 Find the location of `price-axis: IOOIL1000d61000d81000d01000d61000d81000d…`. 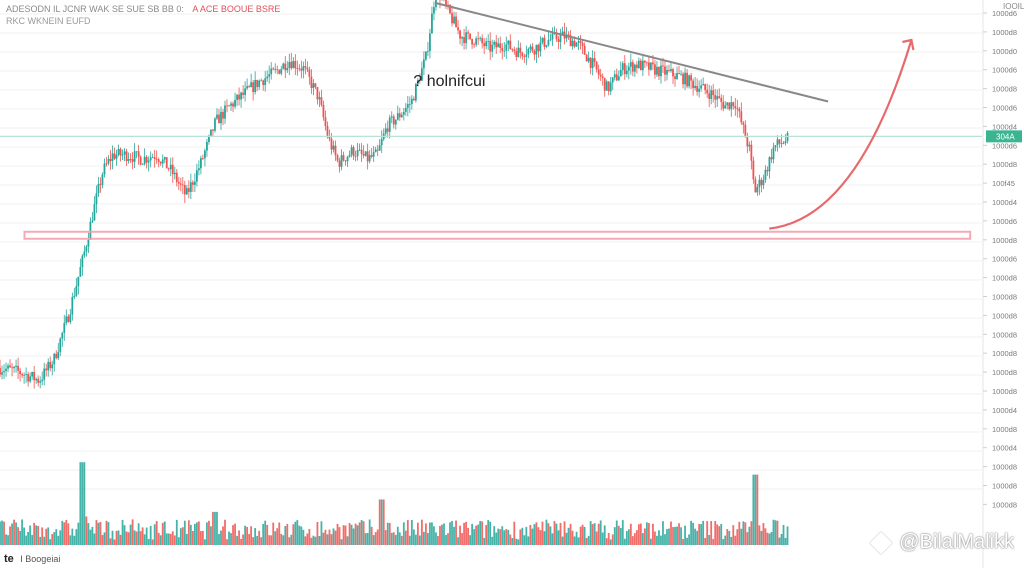

price-axis: IOOIL1000d61000d81000d01000d61000d81000d… is located at coordinates (1003, 284).